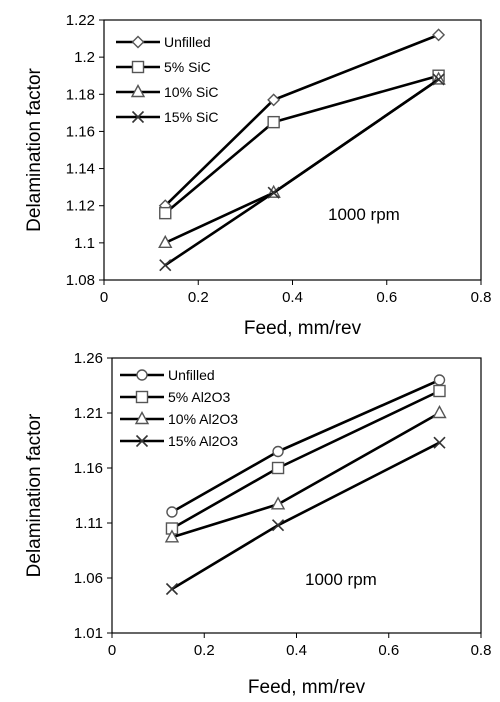  Describe the element at coordinates (88, 578) in the screenshot. I see `y-tick-label: 1.06` at that location.